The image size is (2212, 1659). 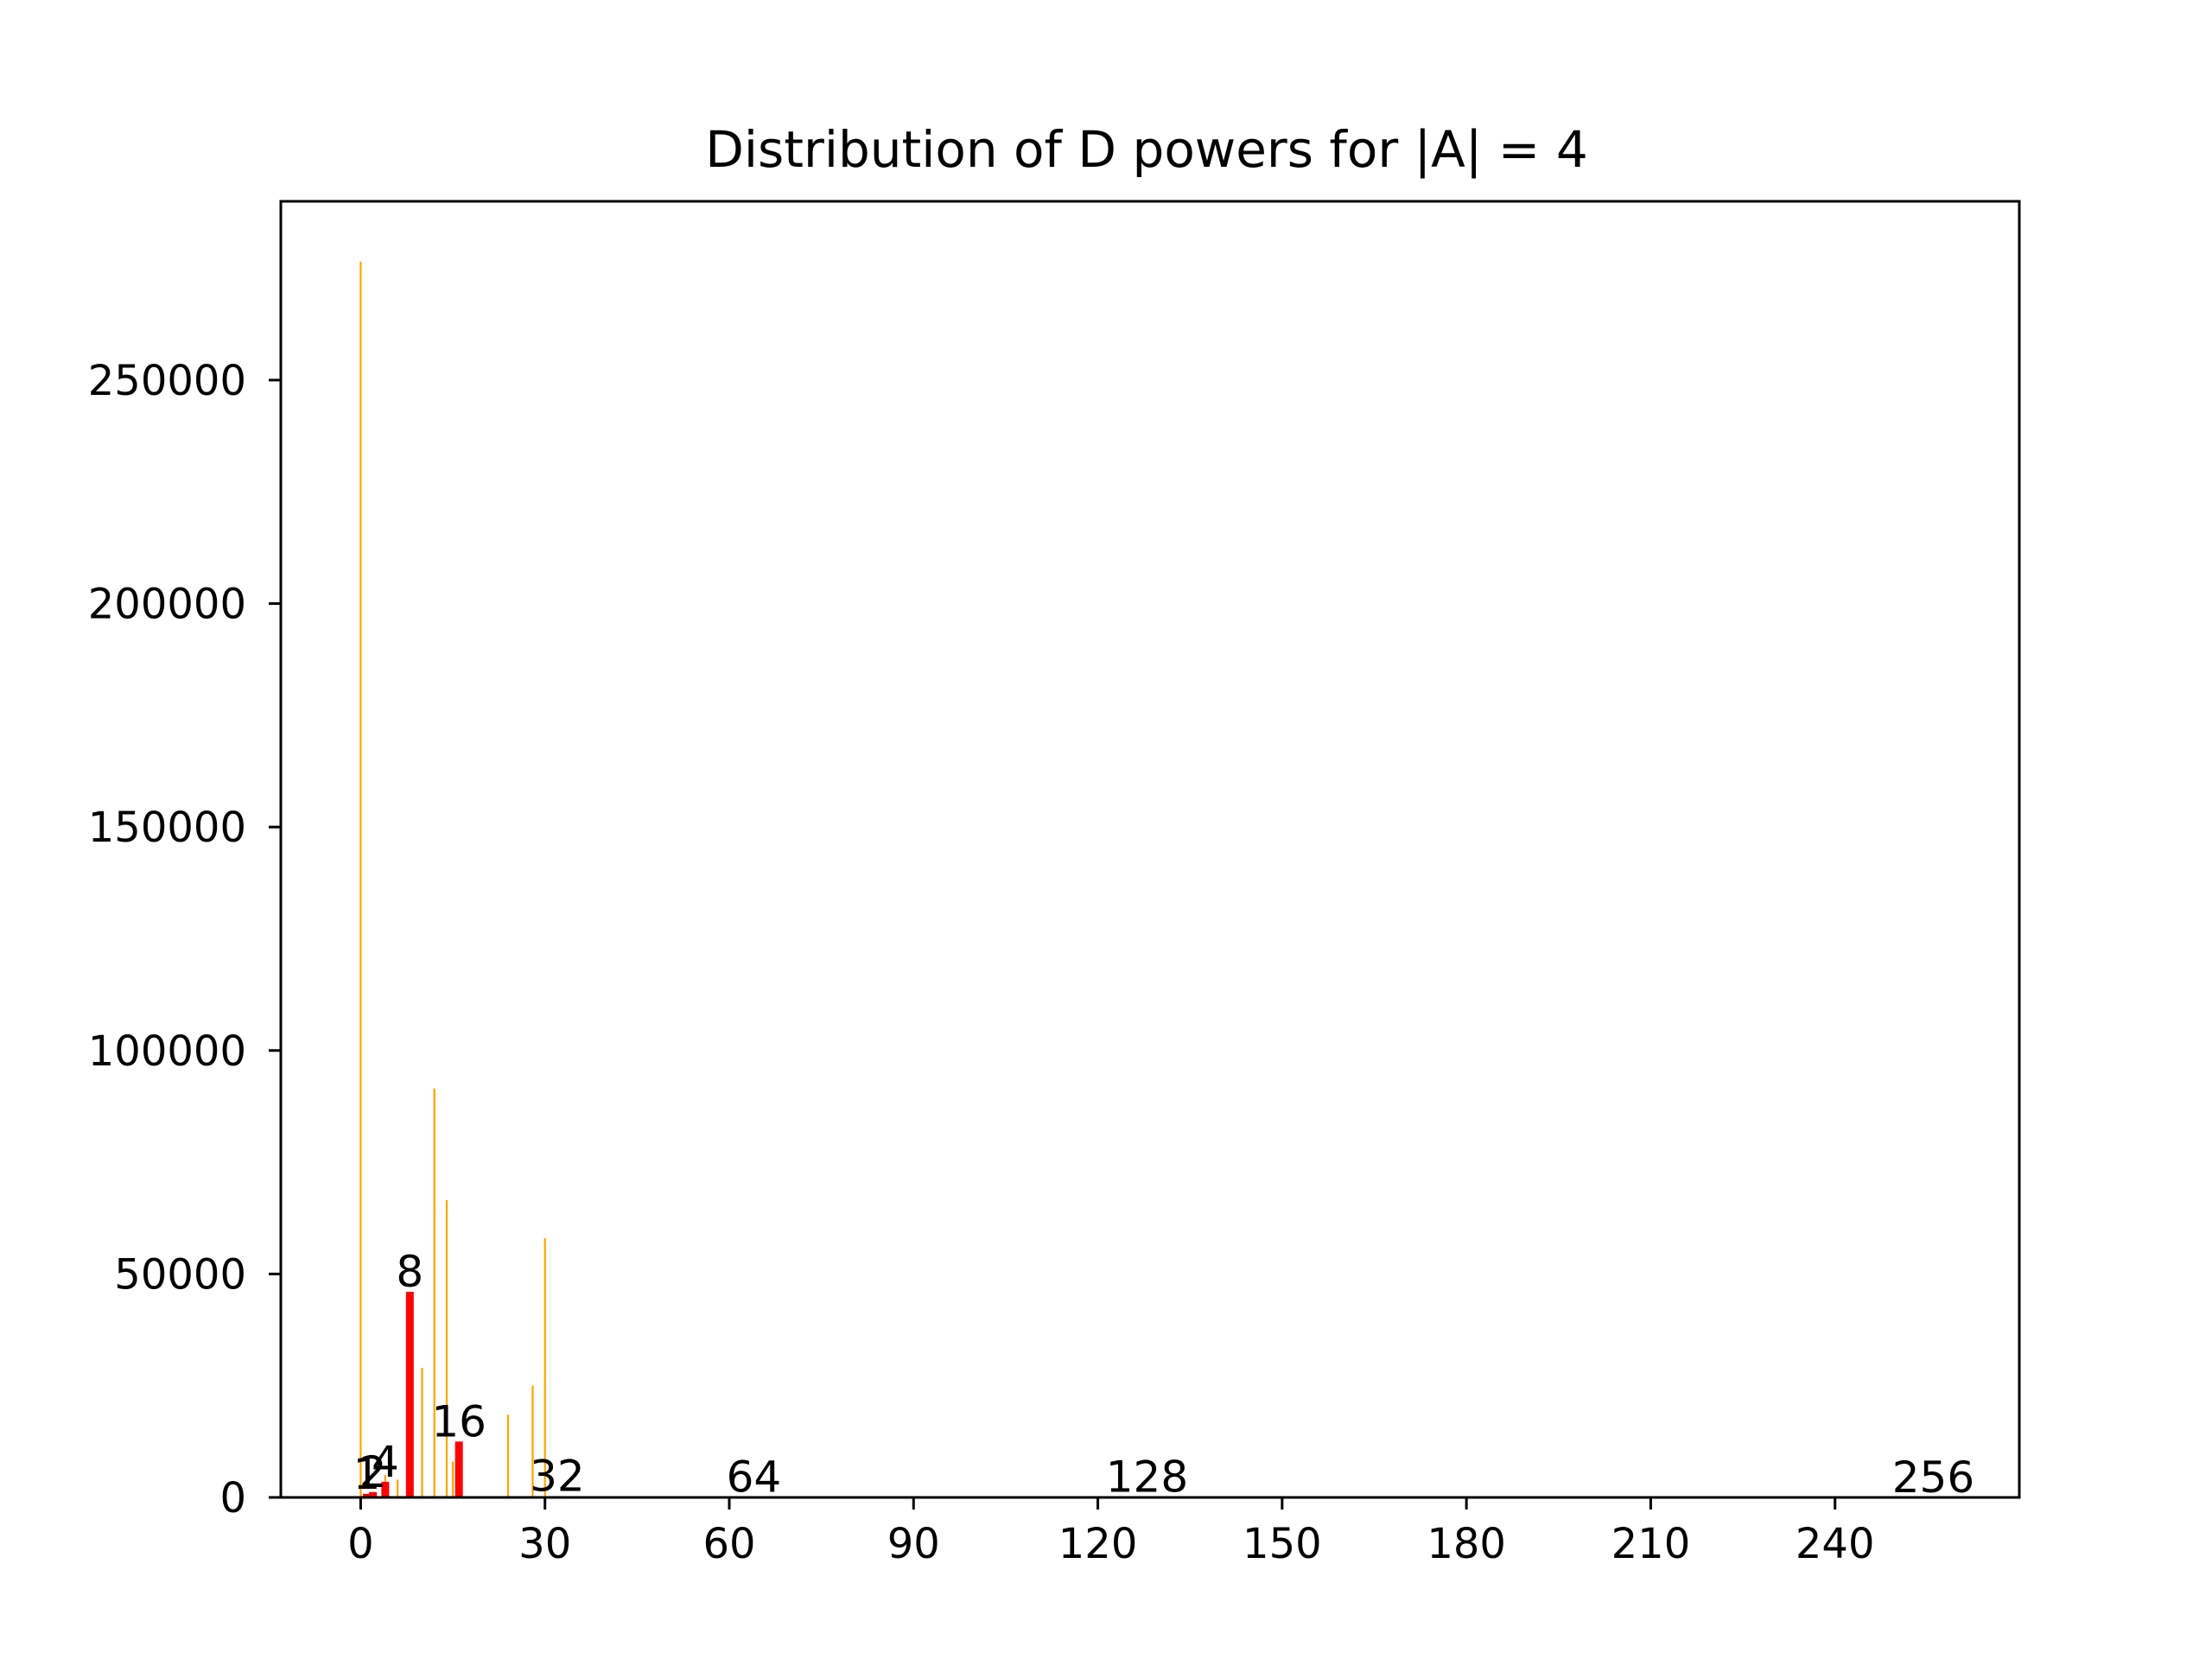 I want to click on chart-title: Distribution of D powers for |A| = 4, so click(x=1146, y=149).